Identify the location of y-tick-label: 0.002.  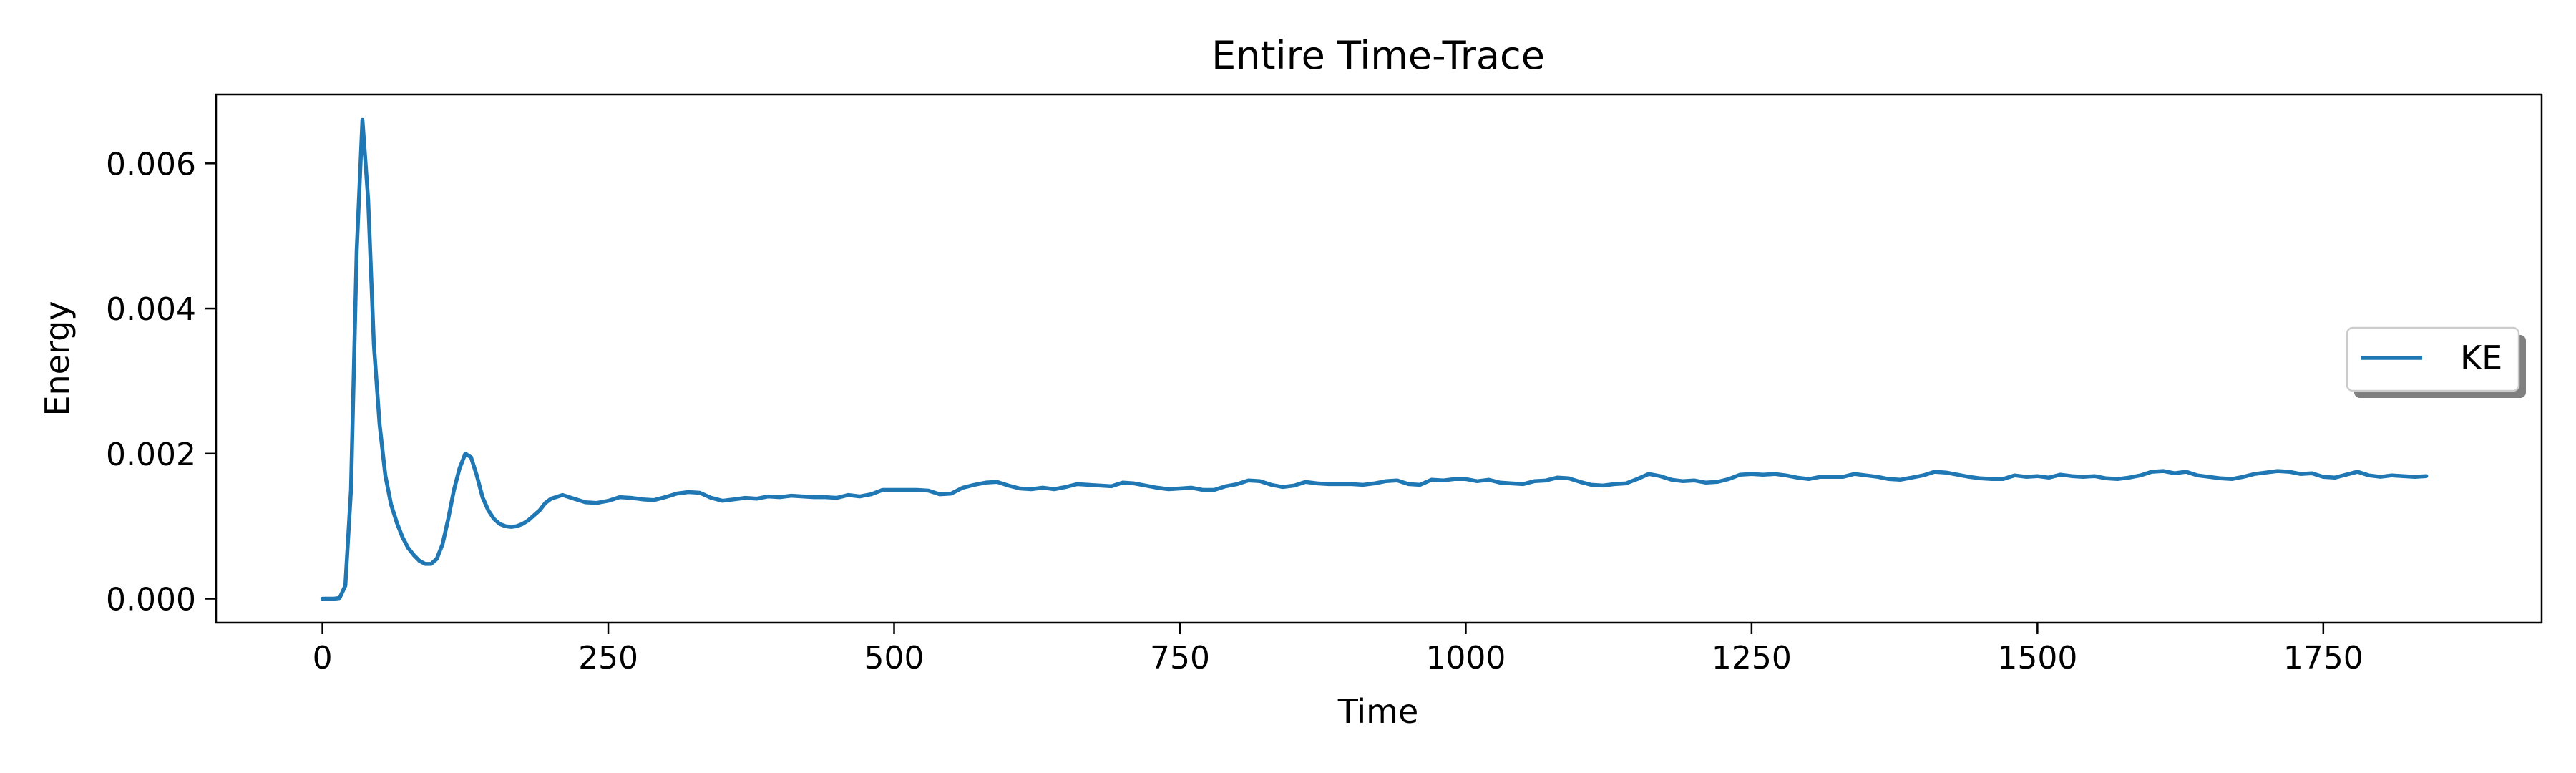
(151, 455).